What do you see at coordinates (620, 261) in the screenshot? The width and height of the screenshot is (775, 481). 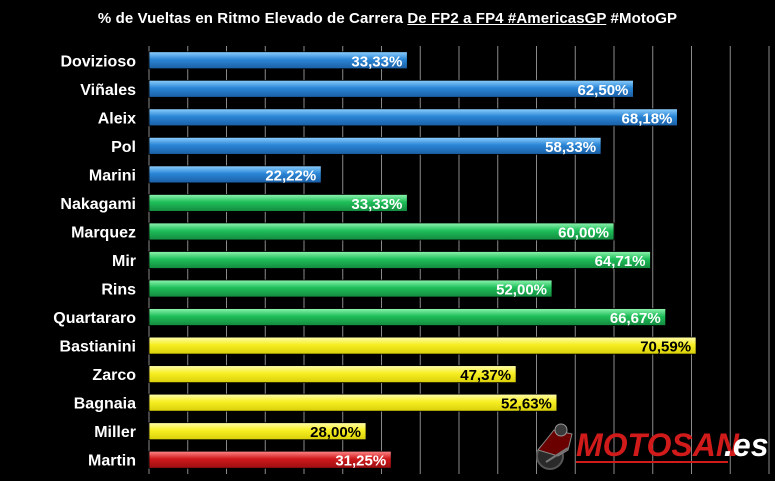 I see `value-label: 64,71%` at bounding box center [620, 261].